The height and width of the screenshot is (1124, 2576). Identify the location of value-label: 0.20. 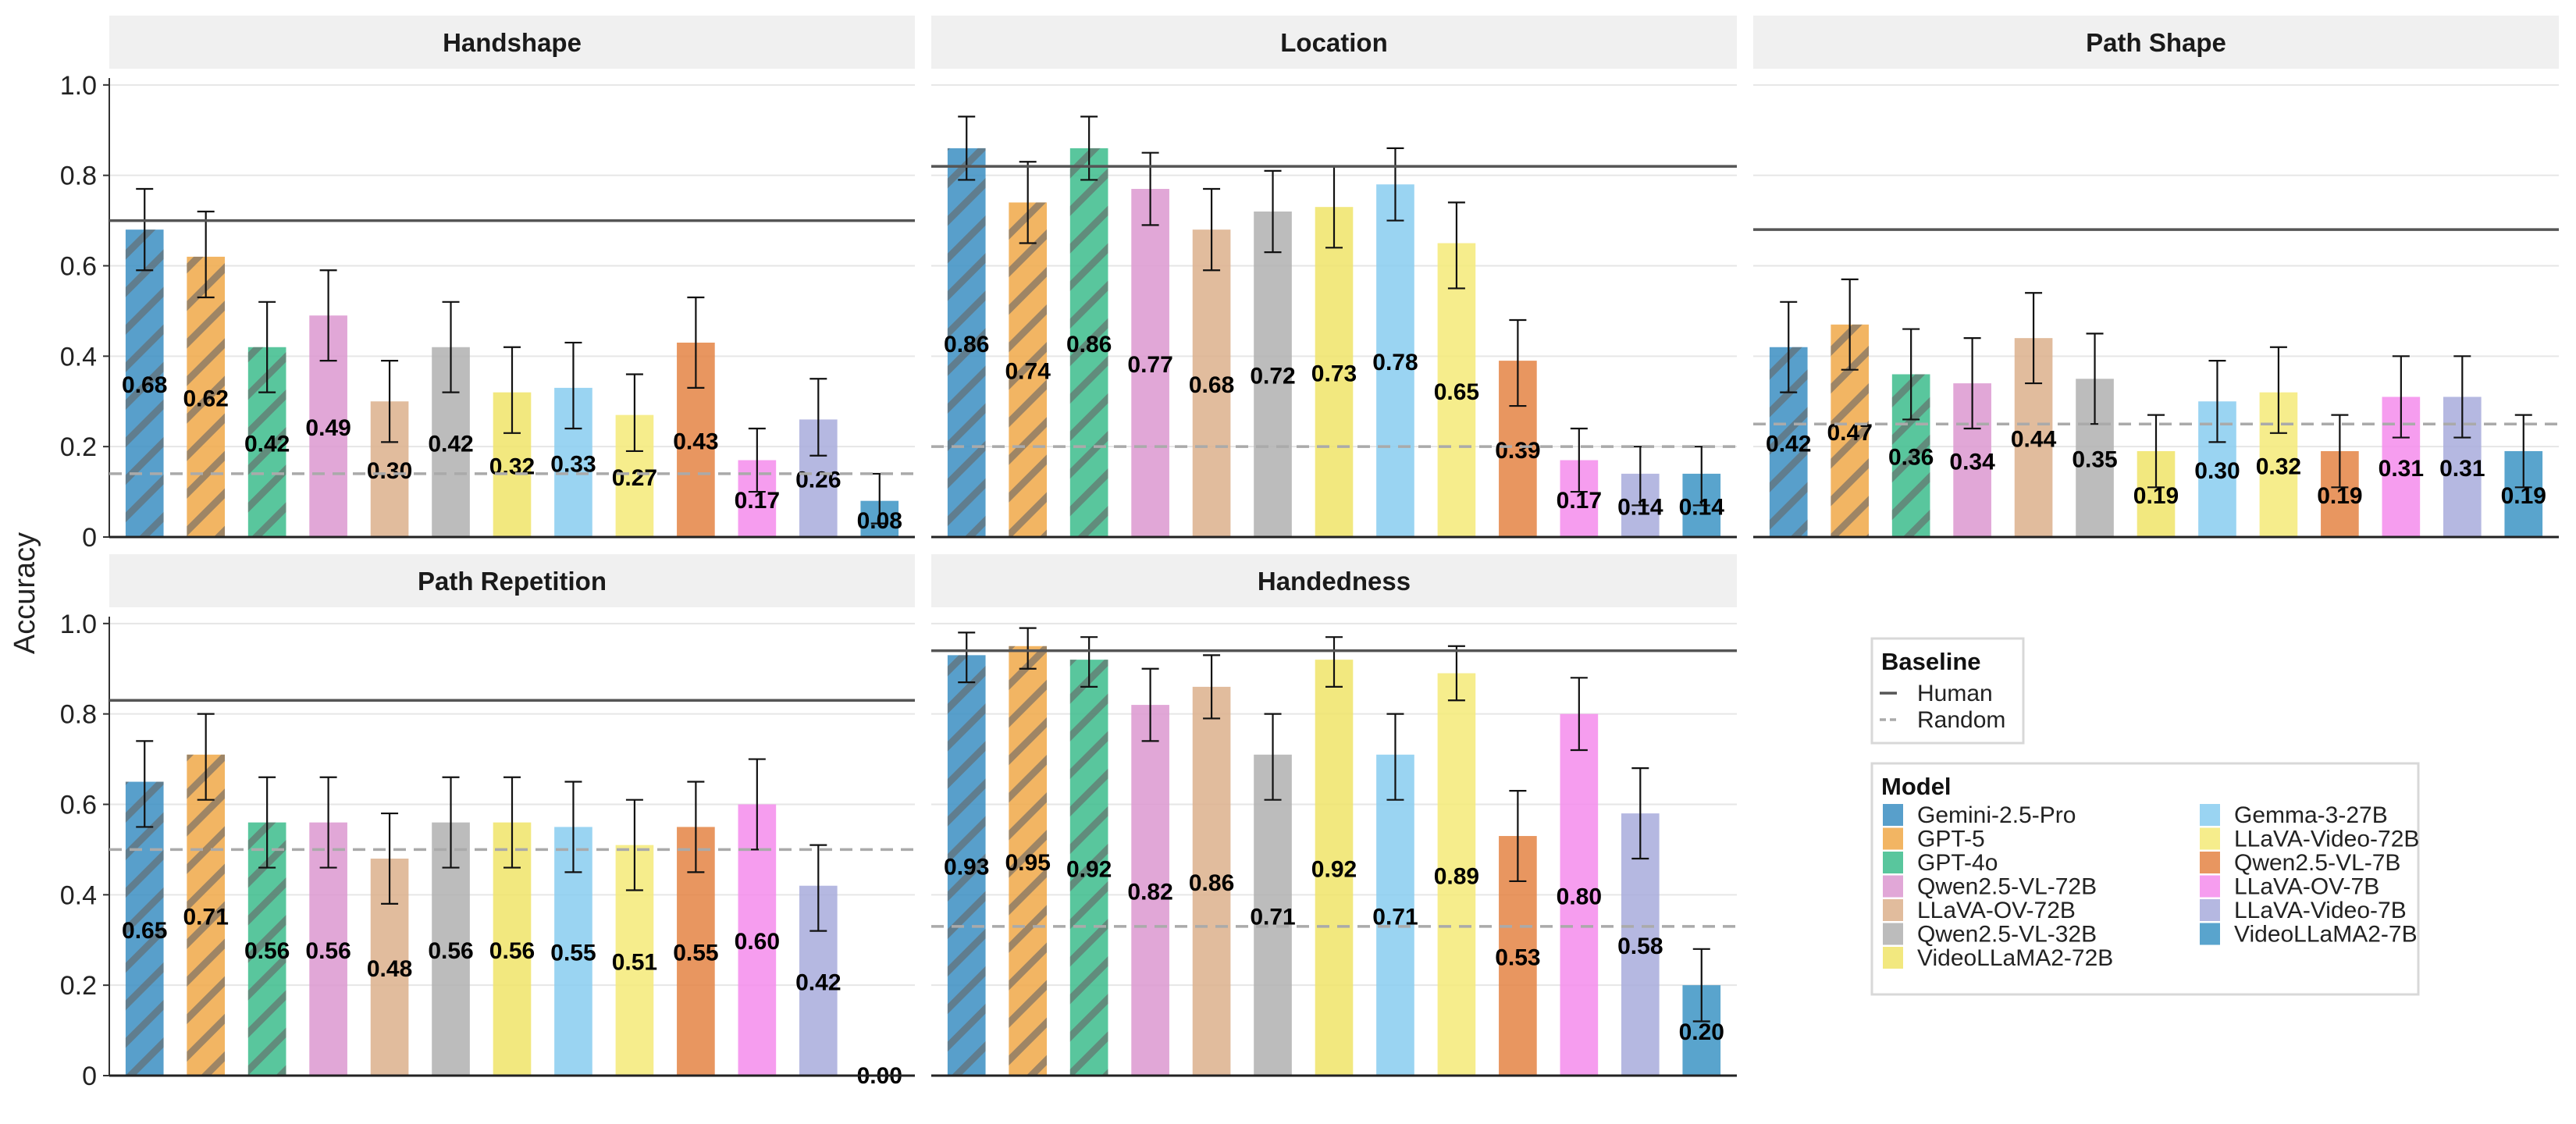
(1701, 1032).